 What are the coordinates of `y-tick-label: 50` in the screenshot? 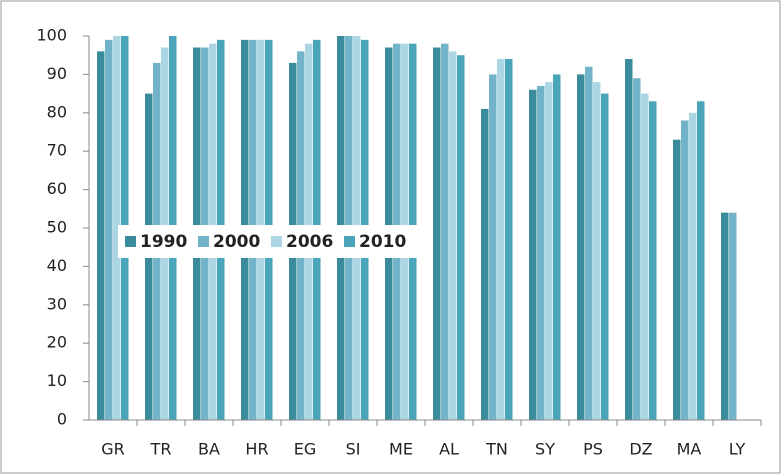 It's located at (57, 227).